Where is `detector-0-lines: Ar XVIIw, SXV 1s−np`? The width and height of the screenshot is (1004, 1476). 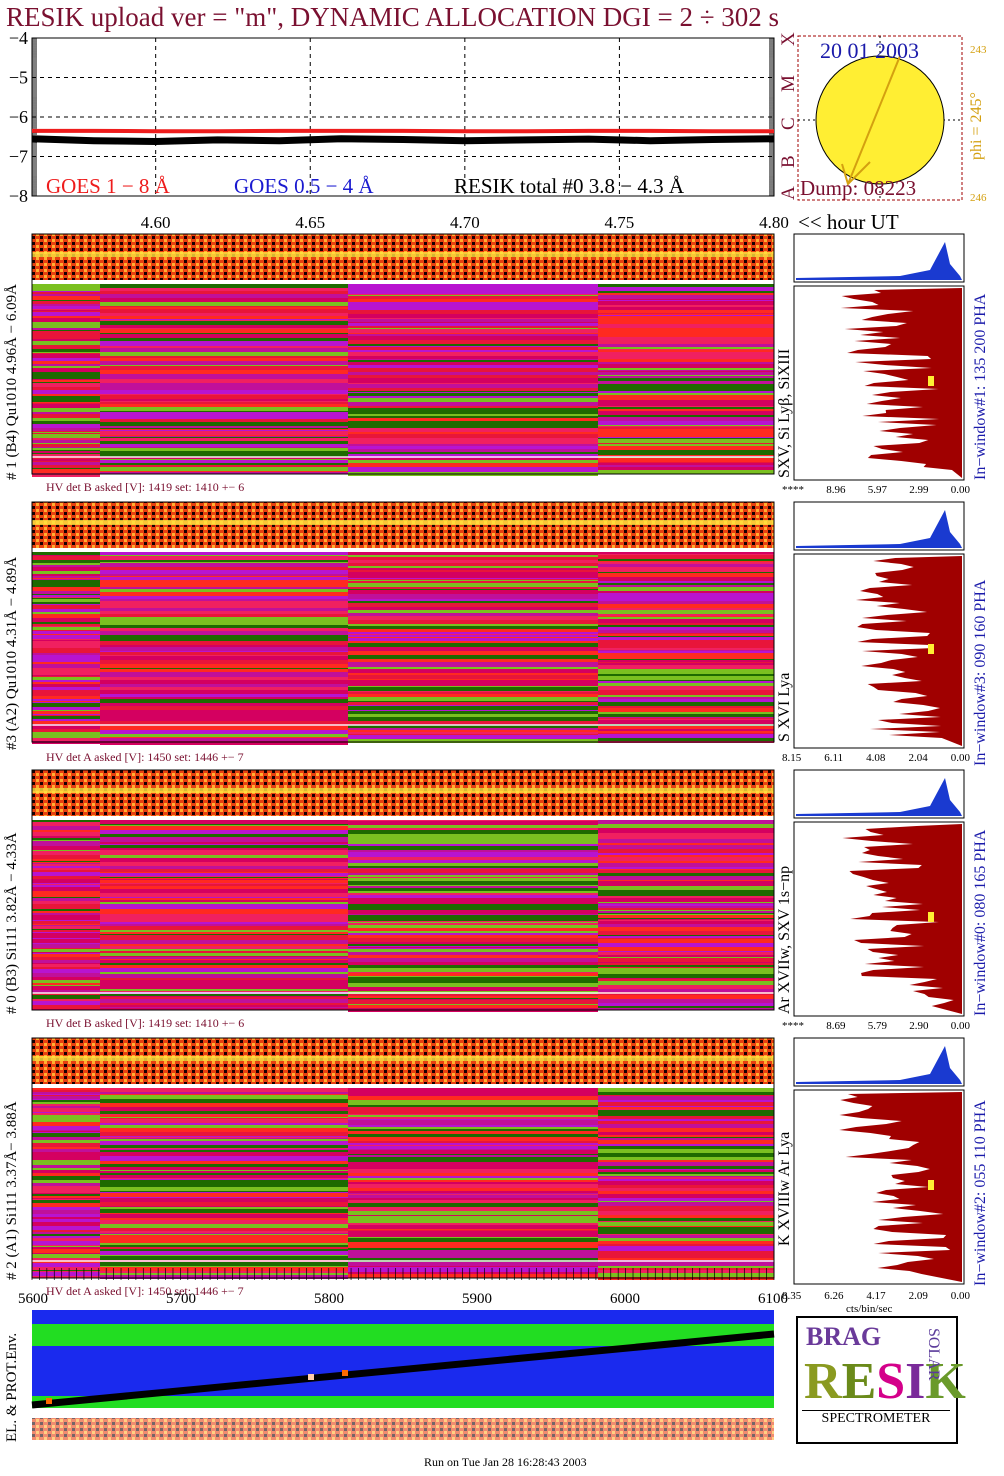
detector-0-lines: Ar XVIIw, SXV 1s−np is located at coordinates (784, 939).